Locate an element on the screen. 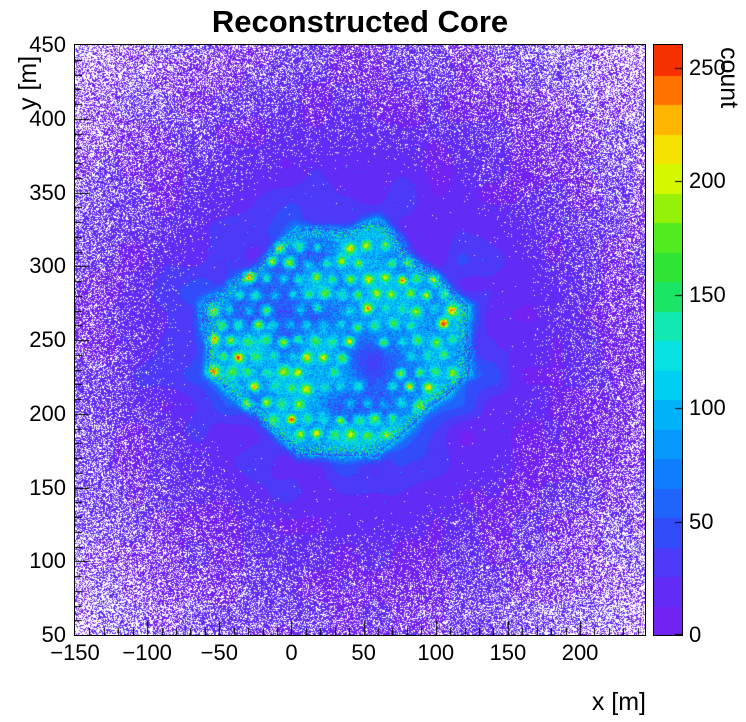 Image resolution: width=746 pixels, height=722 pixels. z-tick-label: 200 is located at coordinates (707, 181).